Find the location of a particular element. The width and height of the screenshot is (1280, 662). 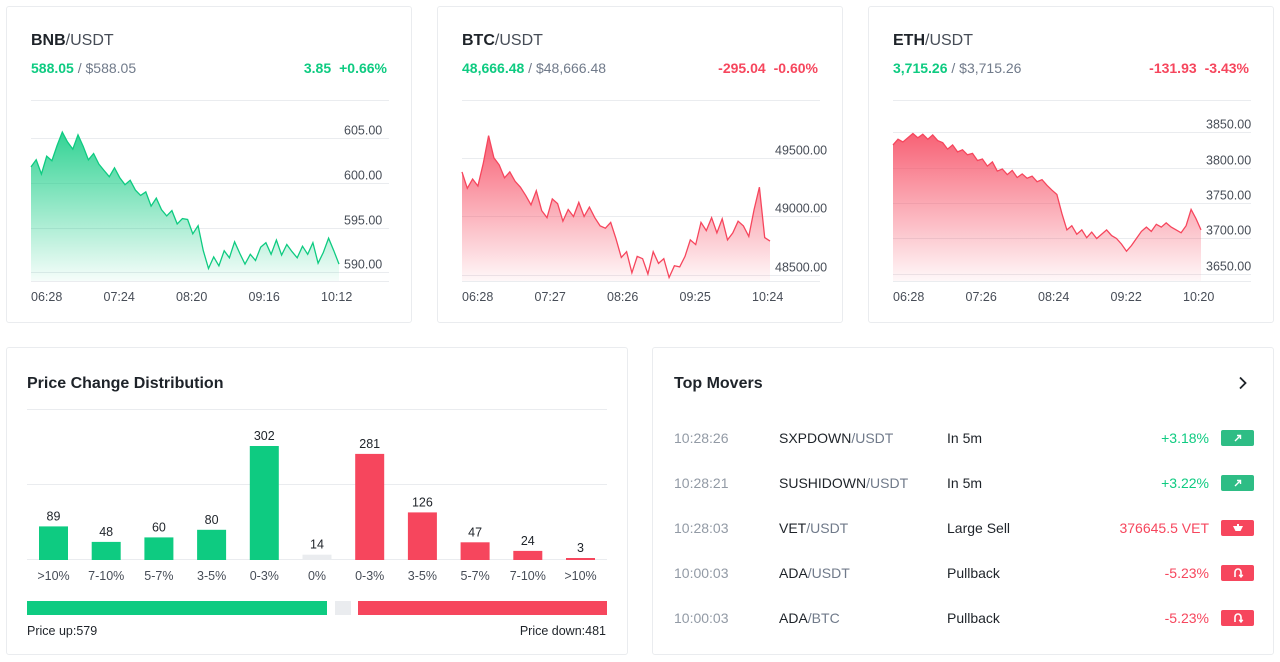

mover-time: 10:00:03 is located at coordinates (701, 573).